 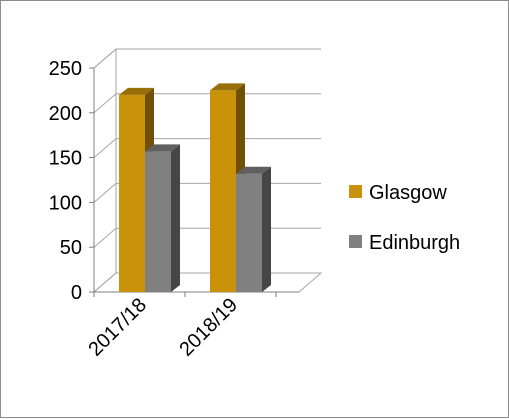 I want to click on y-tick-label: 150, so click(x=65, y=159).